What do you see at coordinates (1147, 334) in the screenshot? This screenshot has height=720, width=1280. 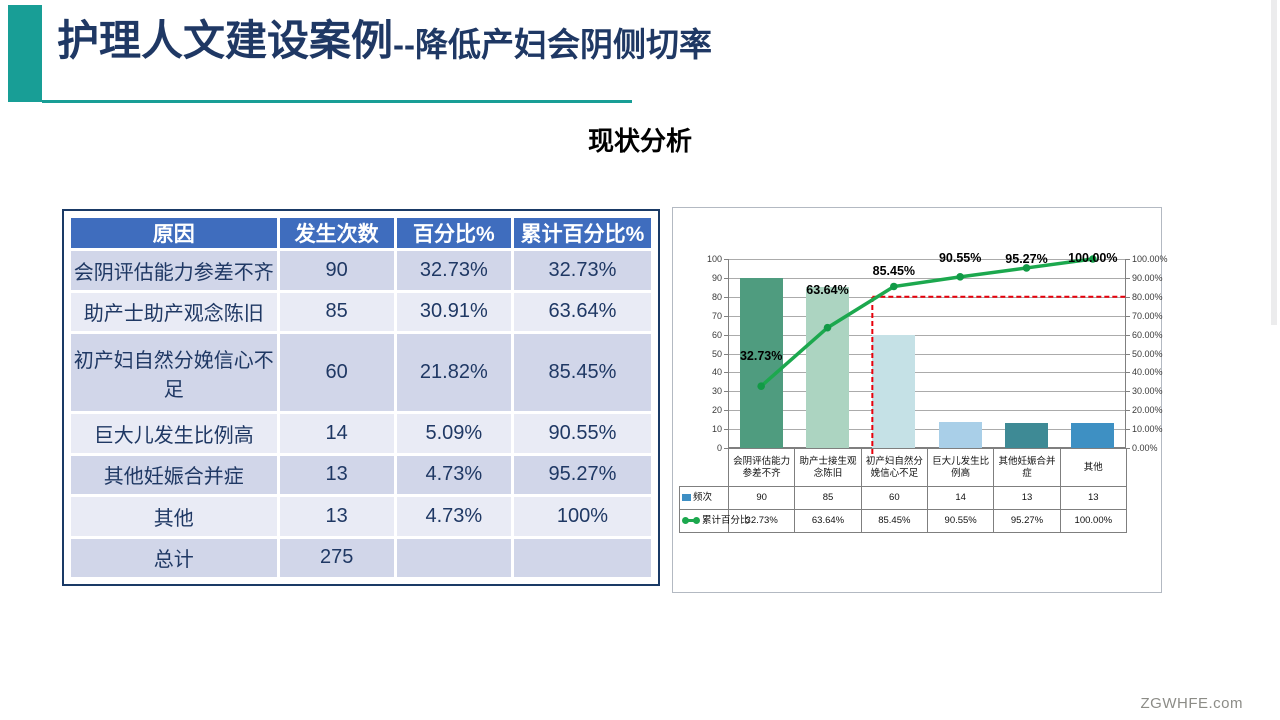 I see `right-axis-tick-label: 60.00%` at bounding box center [1147, 334].